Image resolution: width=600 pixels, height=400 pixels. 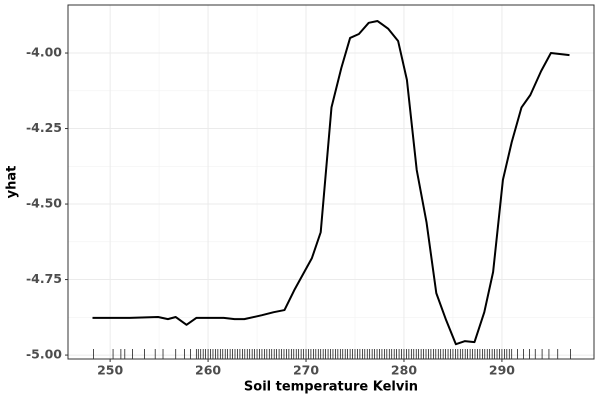 What do you see at coordinates (12, 182) in the screenshot?
I see `y-axis-title: yhat` at bounding box center [12, 182].